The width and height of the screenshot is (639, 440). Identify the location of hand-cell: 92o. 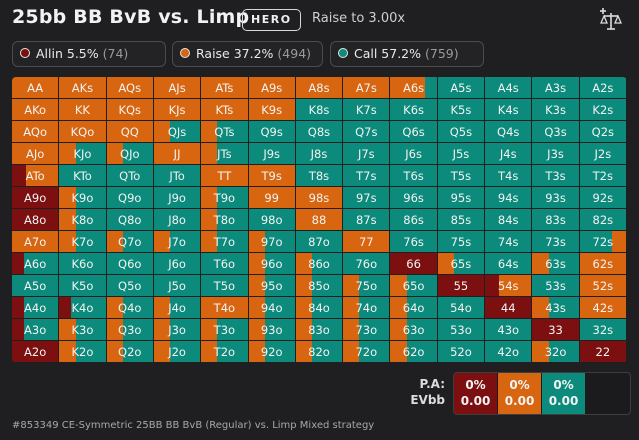
(272, 352).